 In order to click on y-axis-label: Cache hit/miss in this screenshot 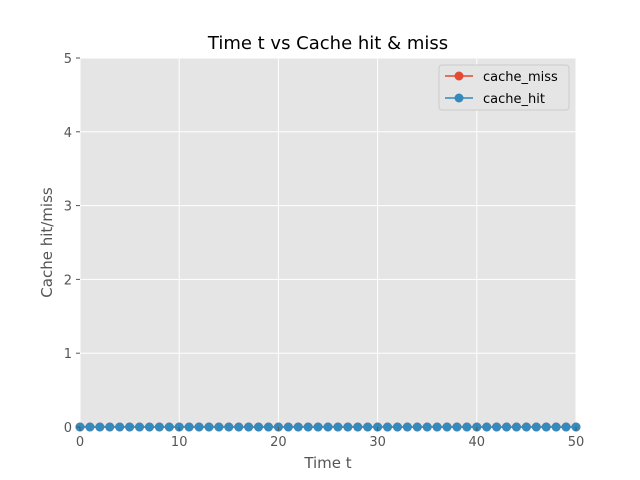, I will do `click(47, 242)`.